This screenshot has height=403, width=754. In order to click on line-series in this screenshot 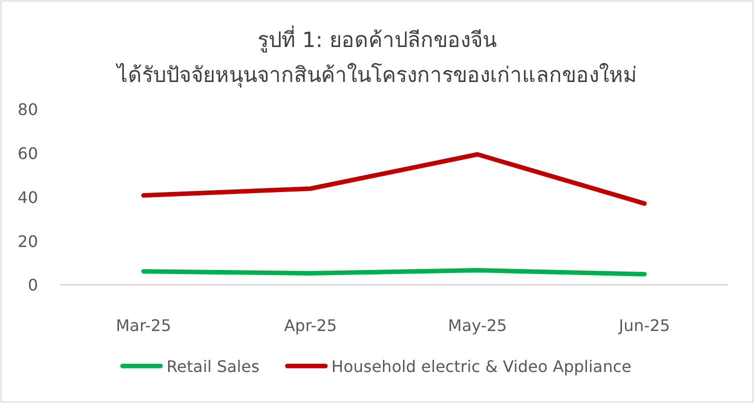, I will do `click(394, 179)`.